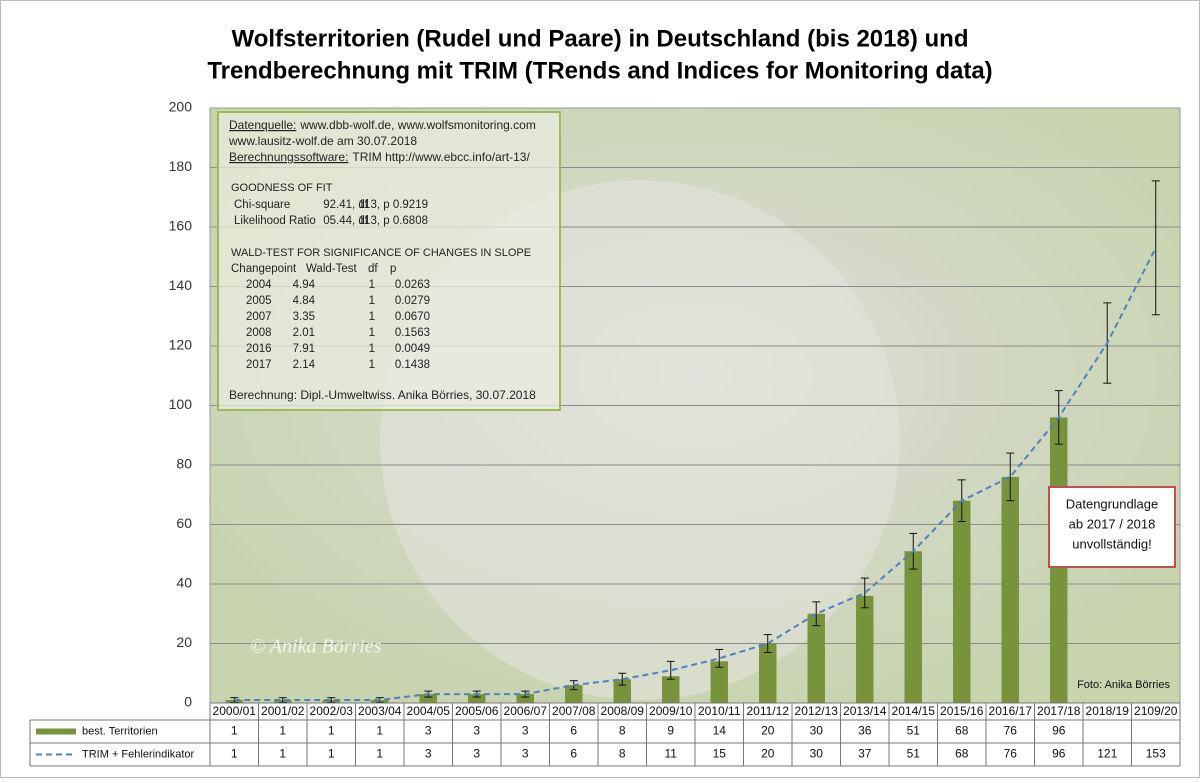 The image size is (1200, 783). What do you see at coordinates (477, 711) in the screenshot?
I see `x-tick-label: 2005/06` at bounding box center [477, 711].